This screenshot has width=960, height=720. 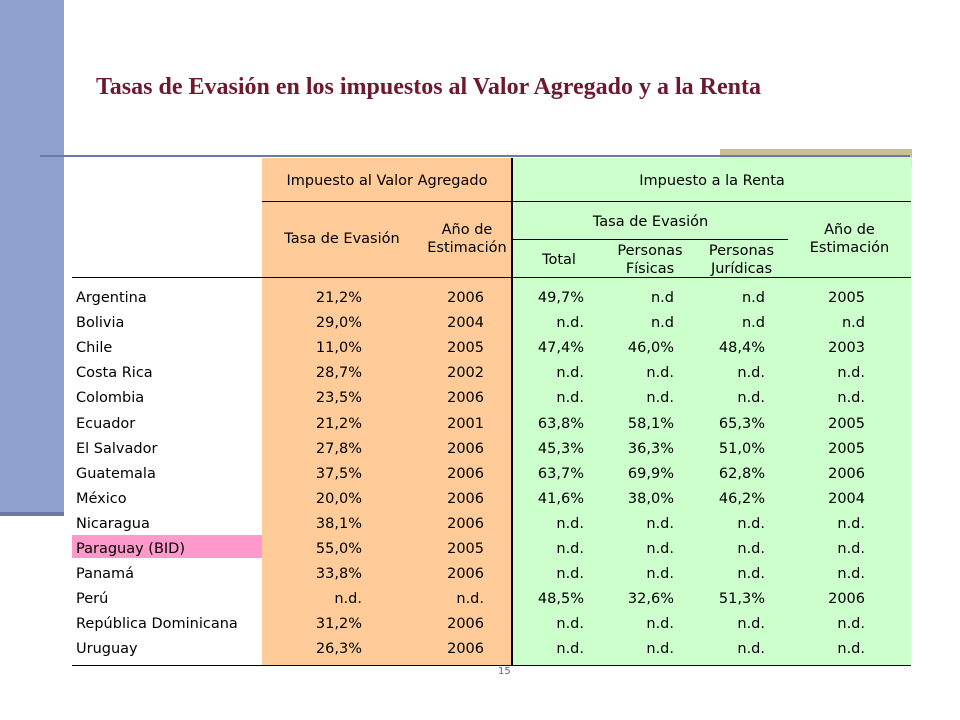 I want to click on header-renta-tasa: Tasa de Evasión, so click(x=650, y=222).